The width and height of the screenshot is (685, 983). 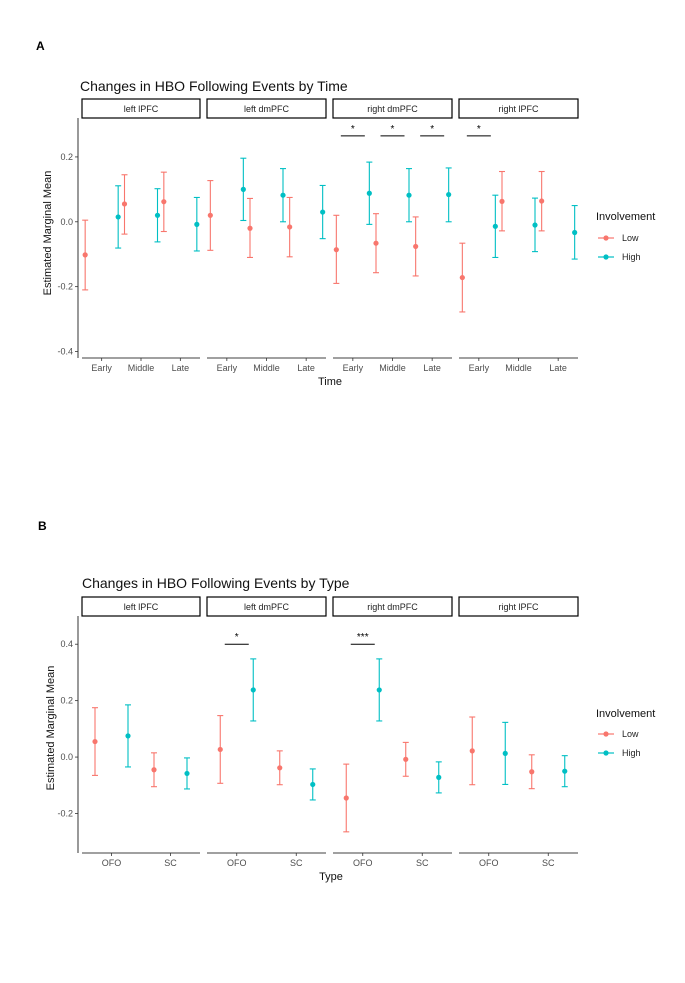 What do you see at coordinates (42, 526) in the screenshot?
I see `panel-letter: B` at bounding box center [42, 526].